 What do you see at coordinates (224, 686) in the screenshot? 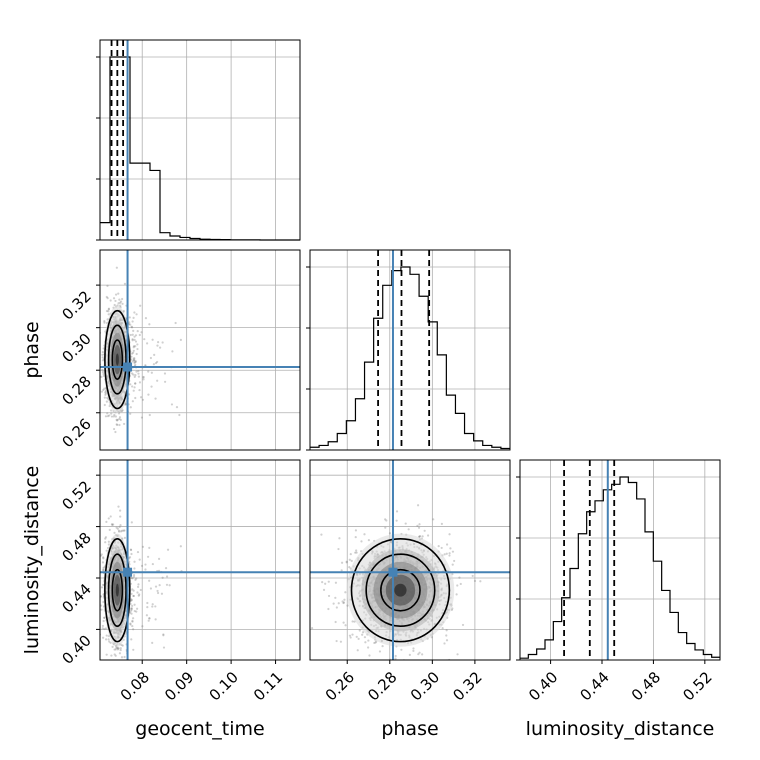
I see `x-tick-label: 0.10` at bounding box center [224, 686].